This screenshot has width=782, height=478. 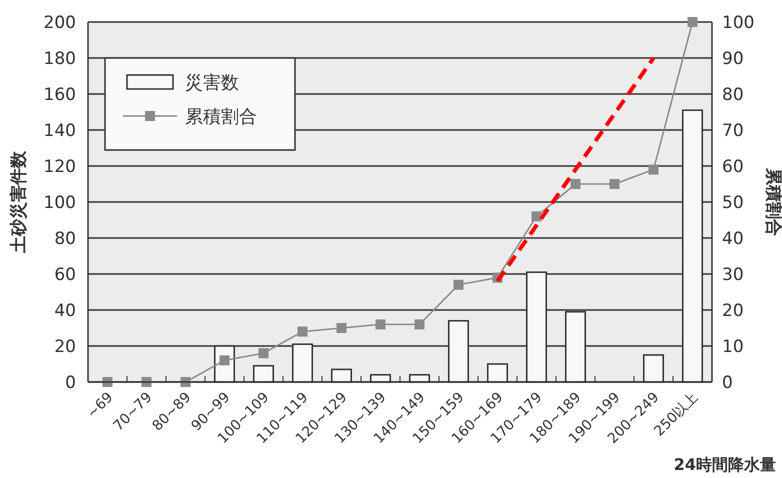 What do you see at coordinates (60, 130) in the screenshot?
I see `y-tick-label: 140` at bounding box center [60, 130].